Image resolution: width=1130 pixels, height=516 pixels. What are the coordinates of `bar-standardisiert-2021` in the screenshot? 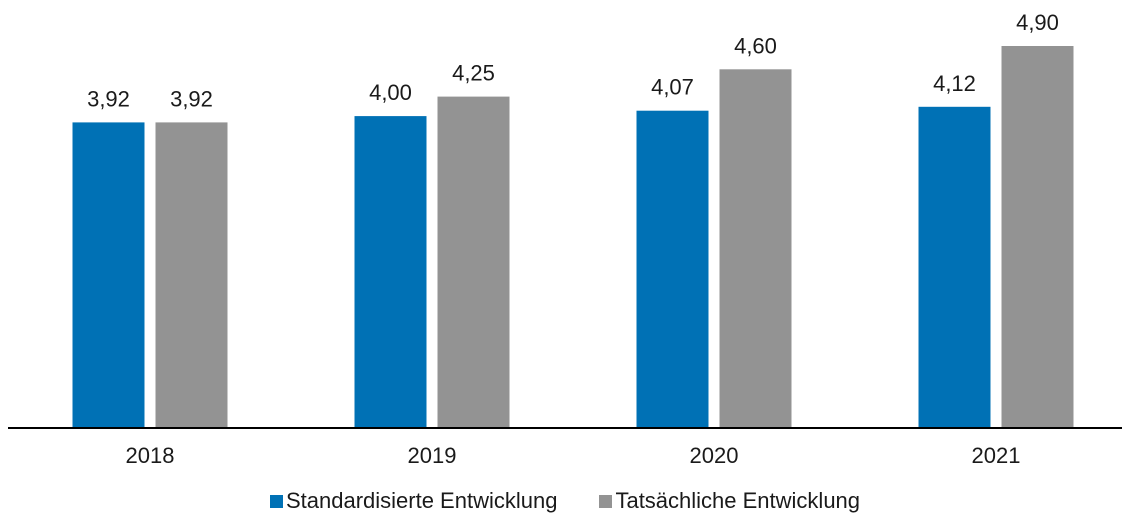 It's located at (954, 267).